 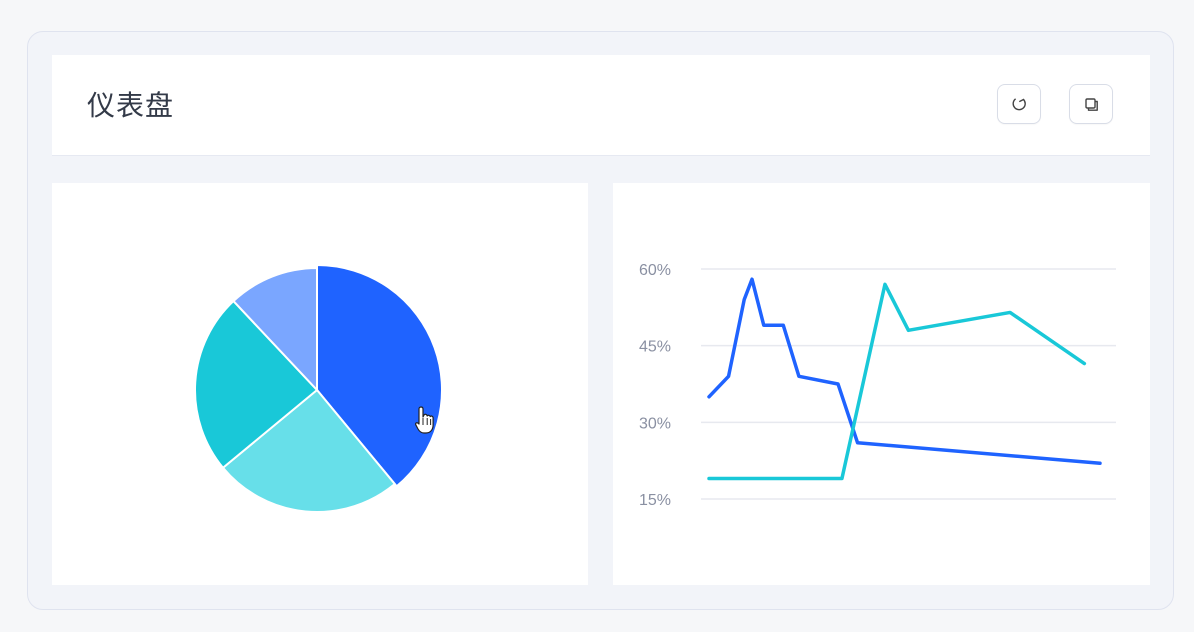 I want to click on line-series-teal, so click(x=897, y=381).